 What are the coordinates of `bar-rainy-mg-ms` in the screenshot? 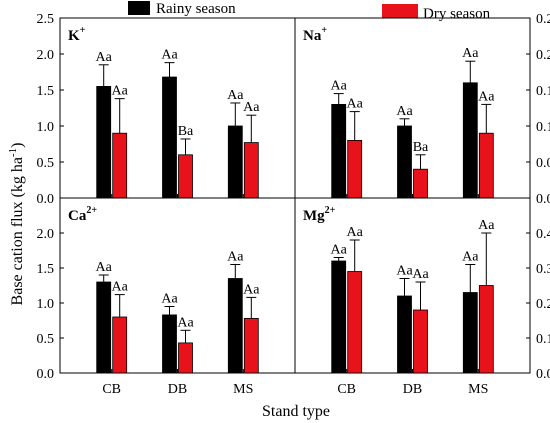 It's located at (470, 333).